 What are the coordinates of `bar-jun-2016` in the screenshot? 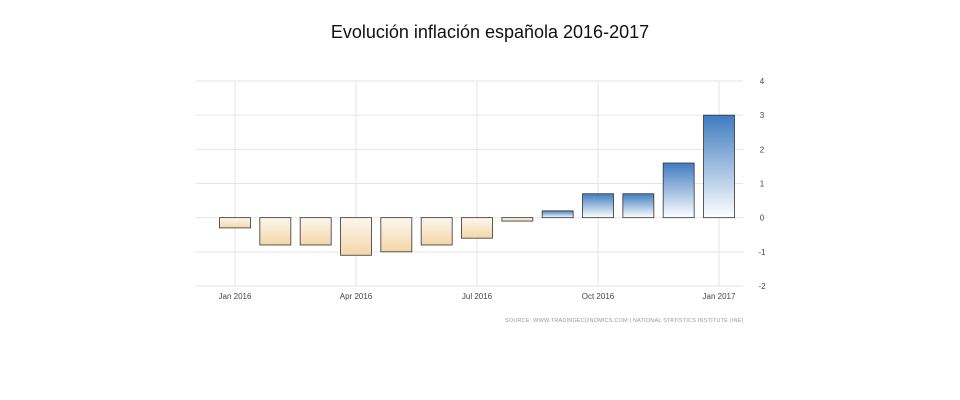 It's located at (436, 231).